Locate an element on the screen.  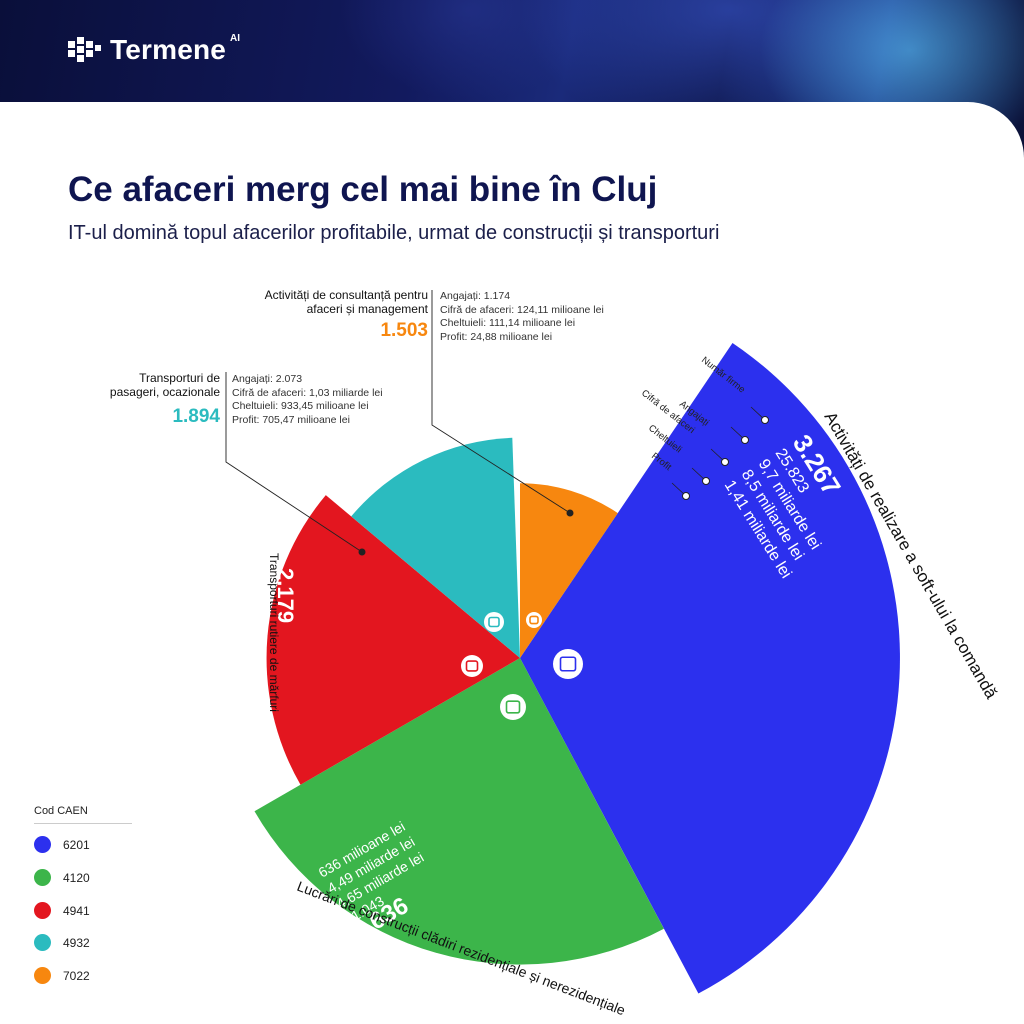
legend-item-4932: 4932 is located at coordinates (62, 942).